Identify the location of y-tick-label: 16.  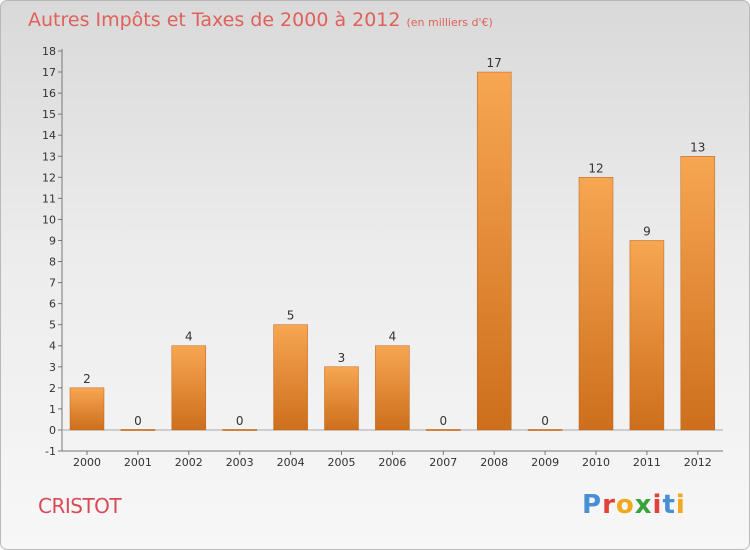
(49, 93).